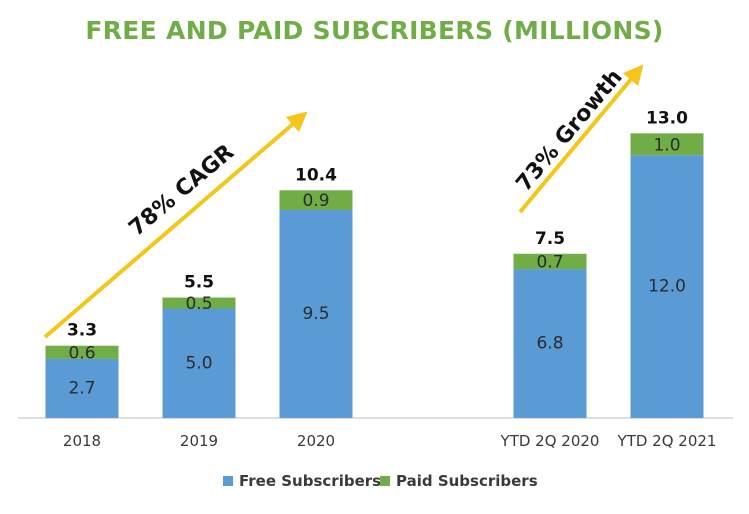 The width and height of the screenshot is (749, 514). Describe the element at coordinates (550, 441) in the screenshot. I see `x-tick-label-3: YTD 2Q 2020` at that location.